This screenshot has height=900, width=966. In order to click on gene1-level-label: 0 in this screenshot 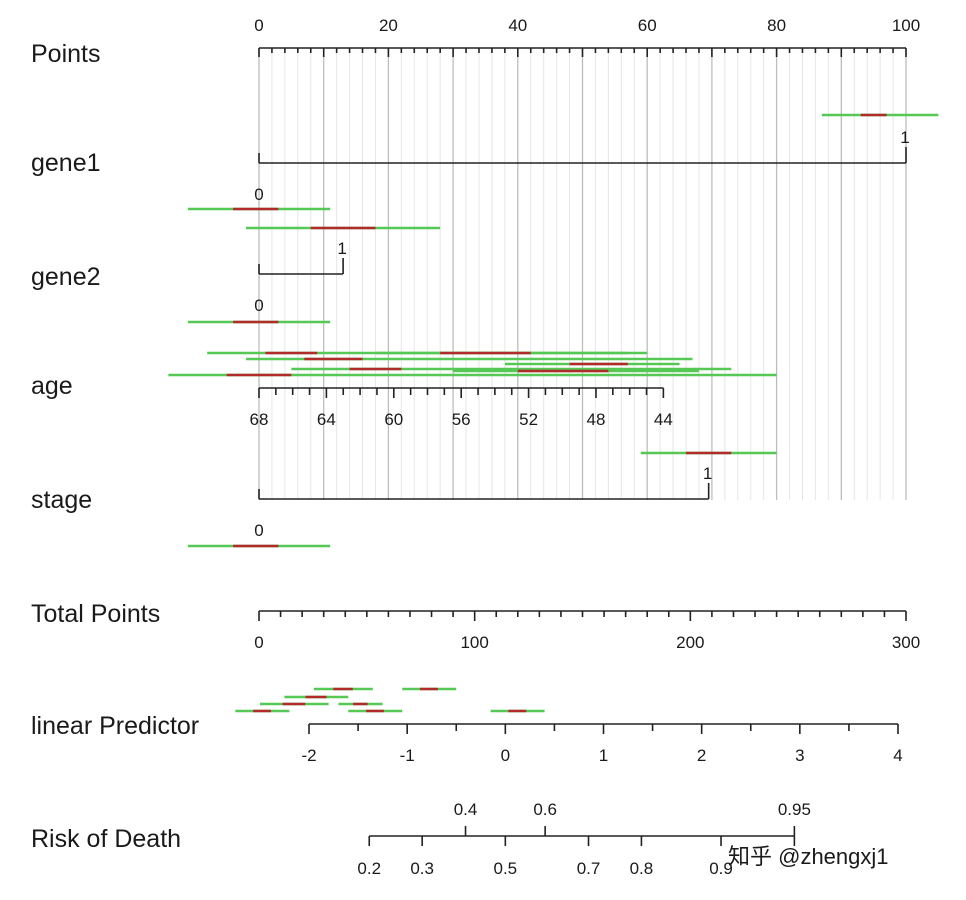, I will do `click(258, 194)`.